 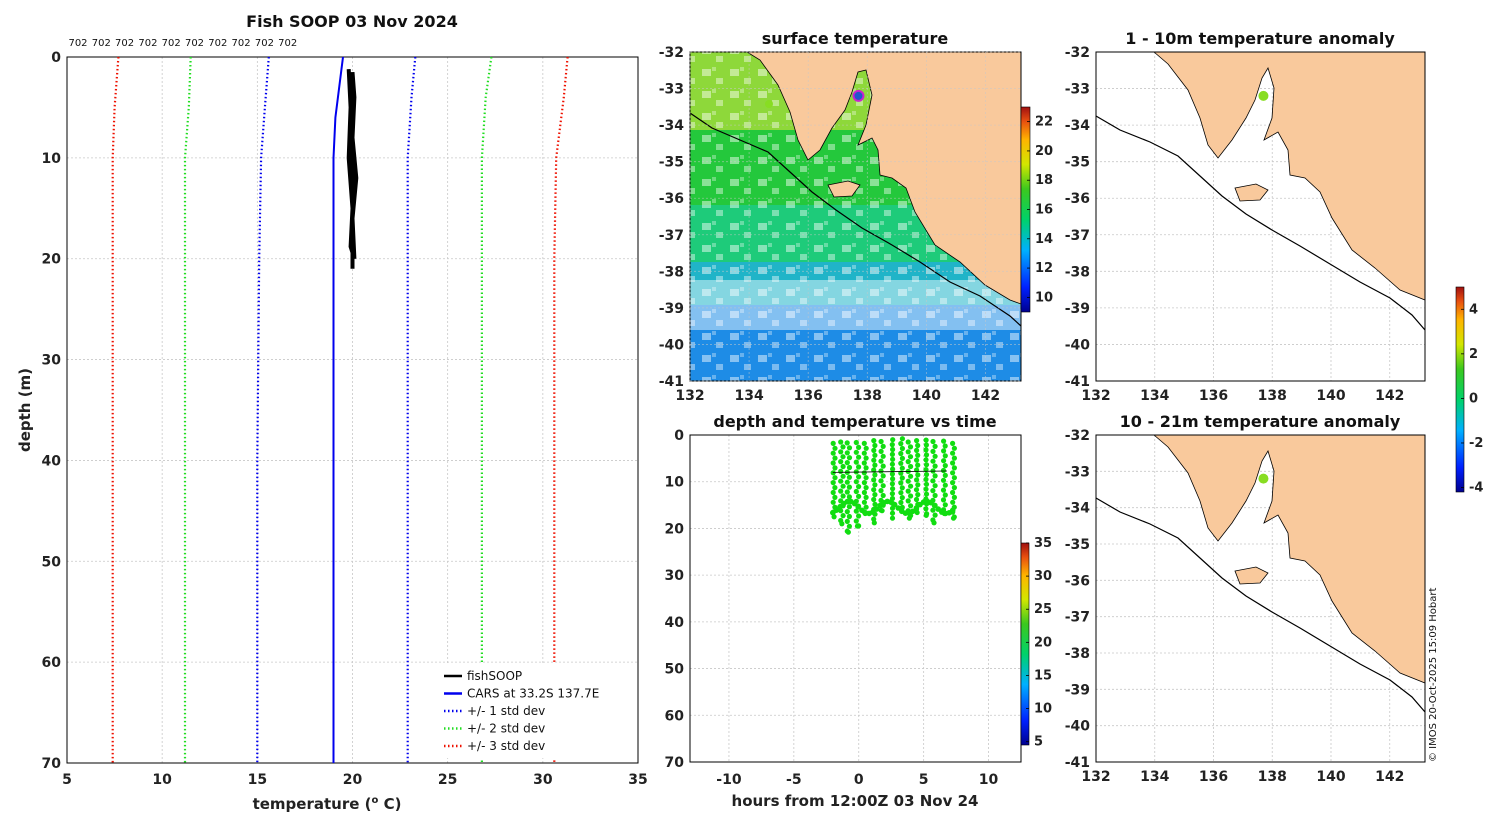 What do you see at coordinates (1077, 53) in the screenshot?
I see `anomaly-1-y-tick-label: -32` at bounding box center [1077, 53].